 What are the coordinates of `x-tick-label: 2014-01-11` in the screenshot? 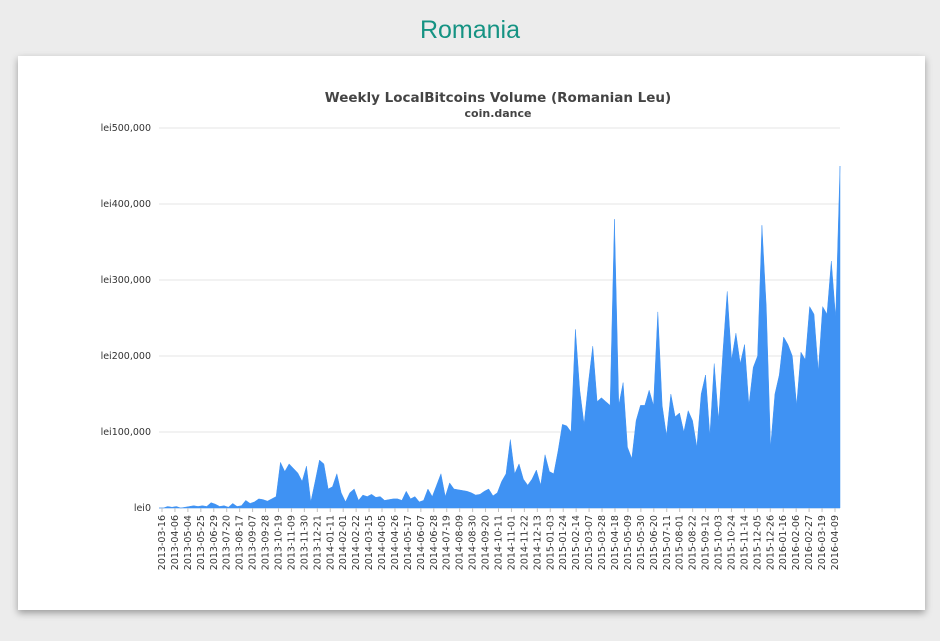 It's located at (330, 542).